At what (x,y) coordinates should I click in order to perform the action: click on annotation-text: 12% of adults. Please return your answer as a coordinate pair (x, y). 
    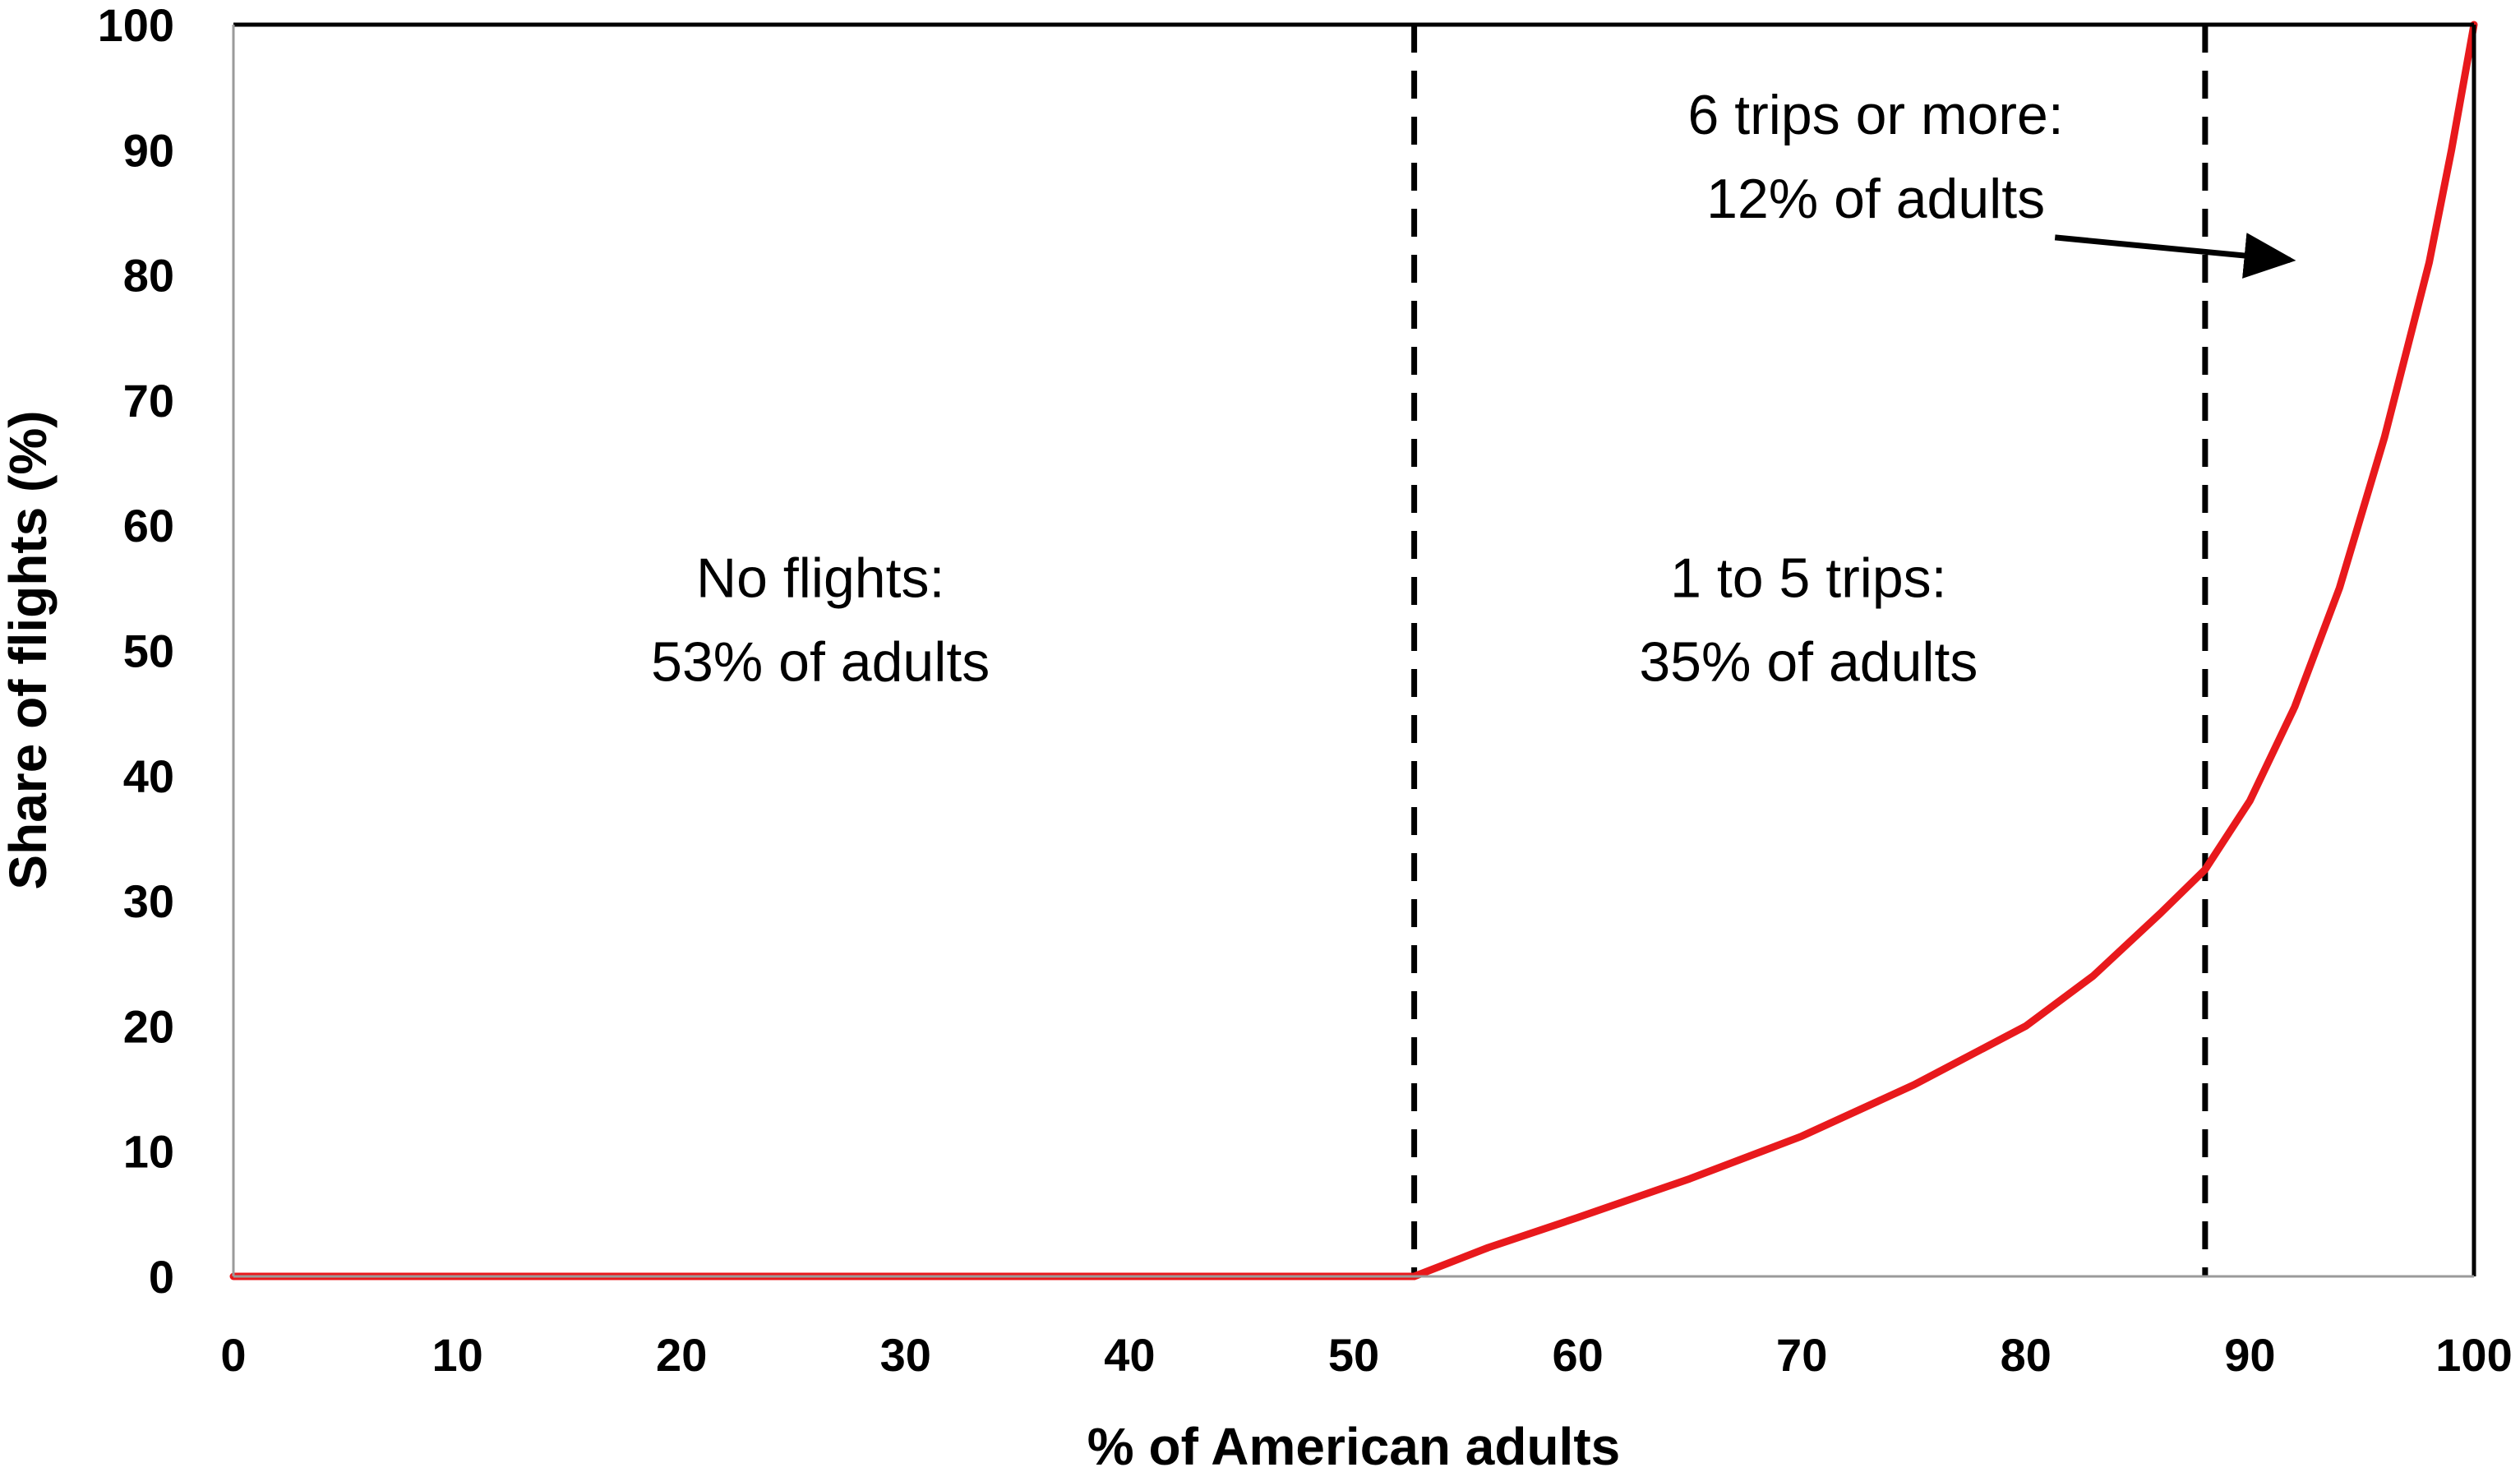
    Looking at the image, I should click on (1875, 199).